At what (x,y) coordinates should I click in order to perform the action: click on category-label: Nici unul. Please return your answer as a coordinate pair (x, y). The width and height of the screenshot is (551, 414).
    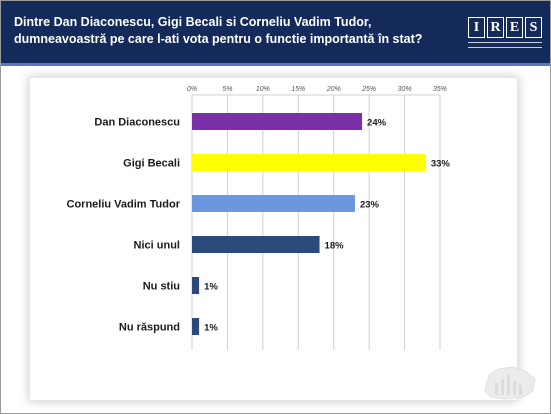
    Looking at the image, I should click on (157, 246).